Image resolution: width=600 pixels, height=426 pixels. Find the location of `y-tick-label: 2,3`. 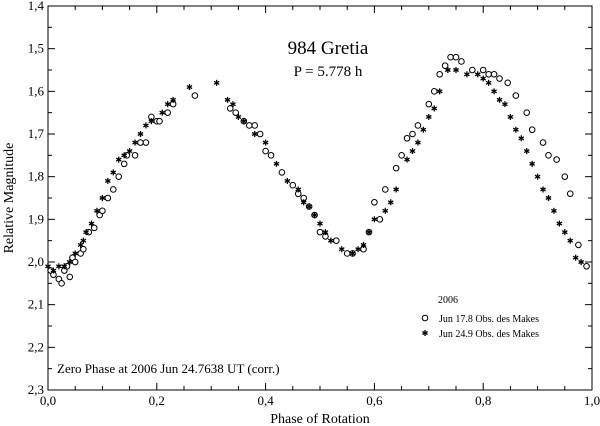

y-tick-label: 2,3 is located at coordinates (36, 389).